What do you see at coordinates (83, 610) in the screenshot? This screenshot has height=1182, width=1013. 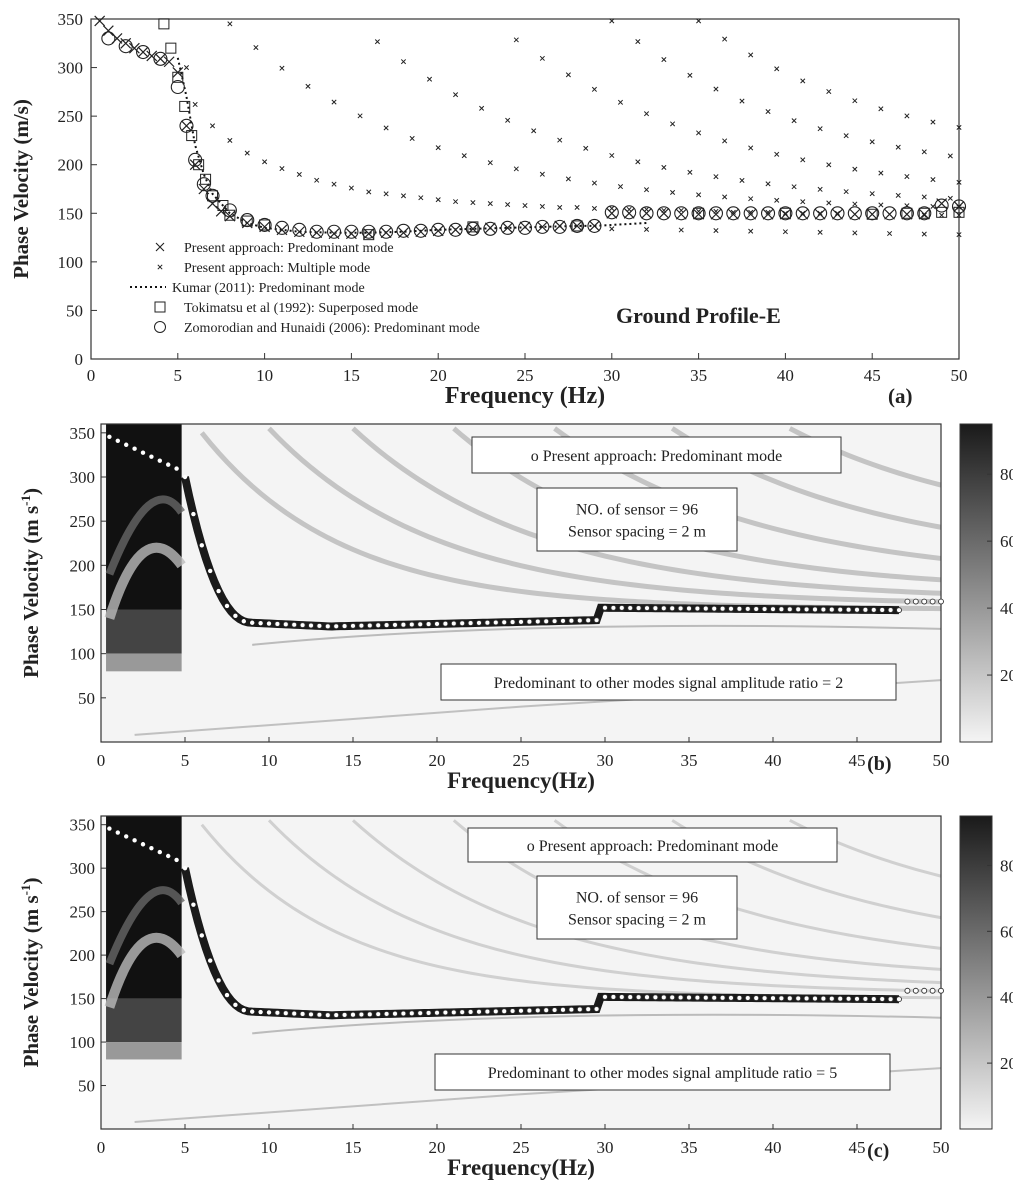 I see `y-tick-label: 150` at bounding box center [83, 610].